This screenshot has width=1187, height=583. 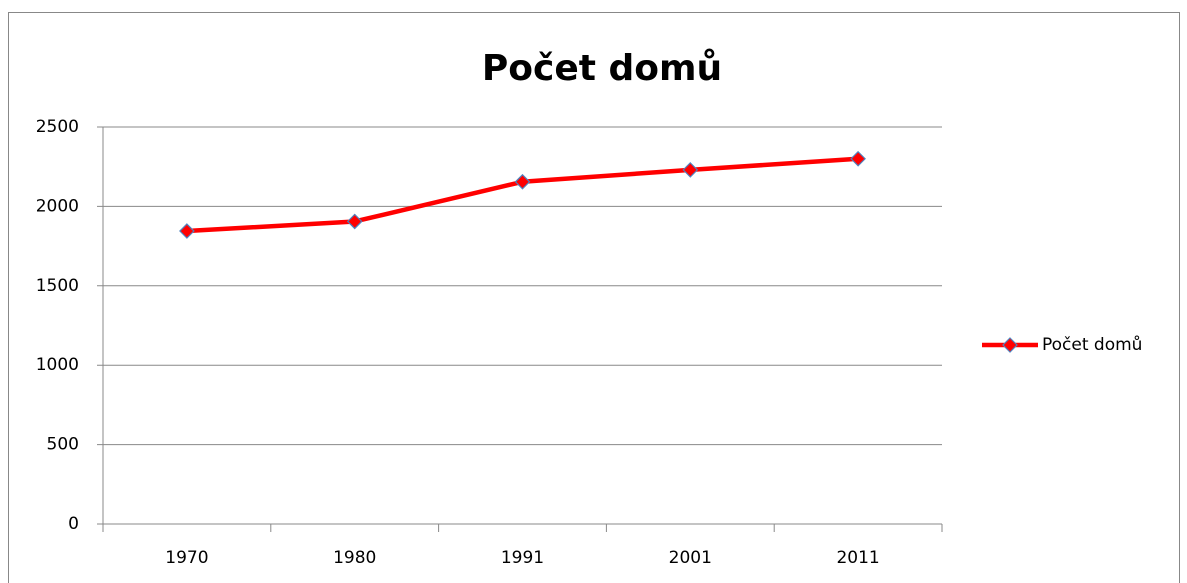 What do you see at coordinates (522, 558) in the screenshot?
I see `x-tick-label: 1991` at bounding box center [522, 558].